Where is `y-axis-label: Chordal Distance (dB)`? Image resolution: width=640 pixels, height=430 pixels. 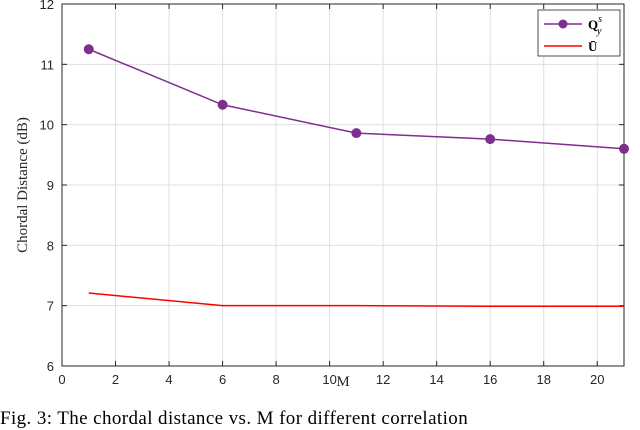 y-axis-label: Chordal Distance (dB) is located at coordinates (23, 185).